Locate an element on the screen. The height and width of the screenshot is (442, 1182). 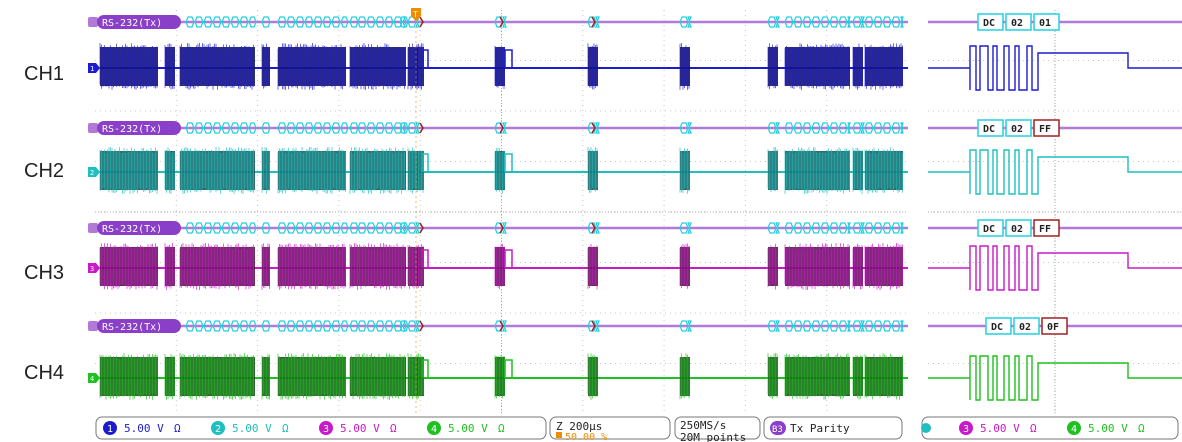
zoom-decode-box-ch1: 01 is located at coordinates (1046, 22).